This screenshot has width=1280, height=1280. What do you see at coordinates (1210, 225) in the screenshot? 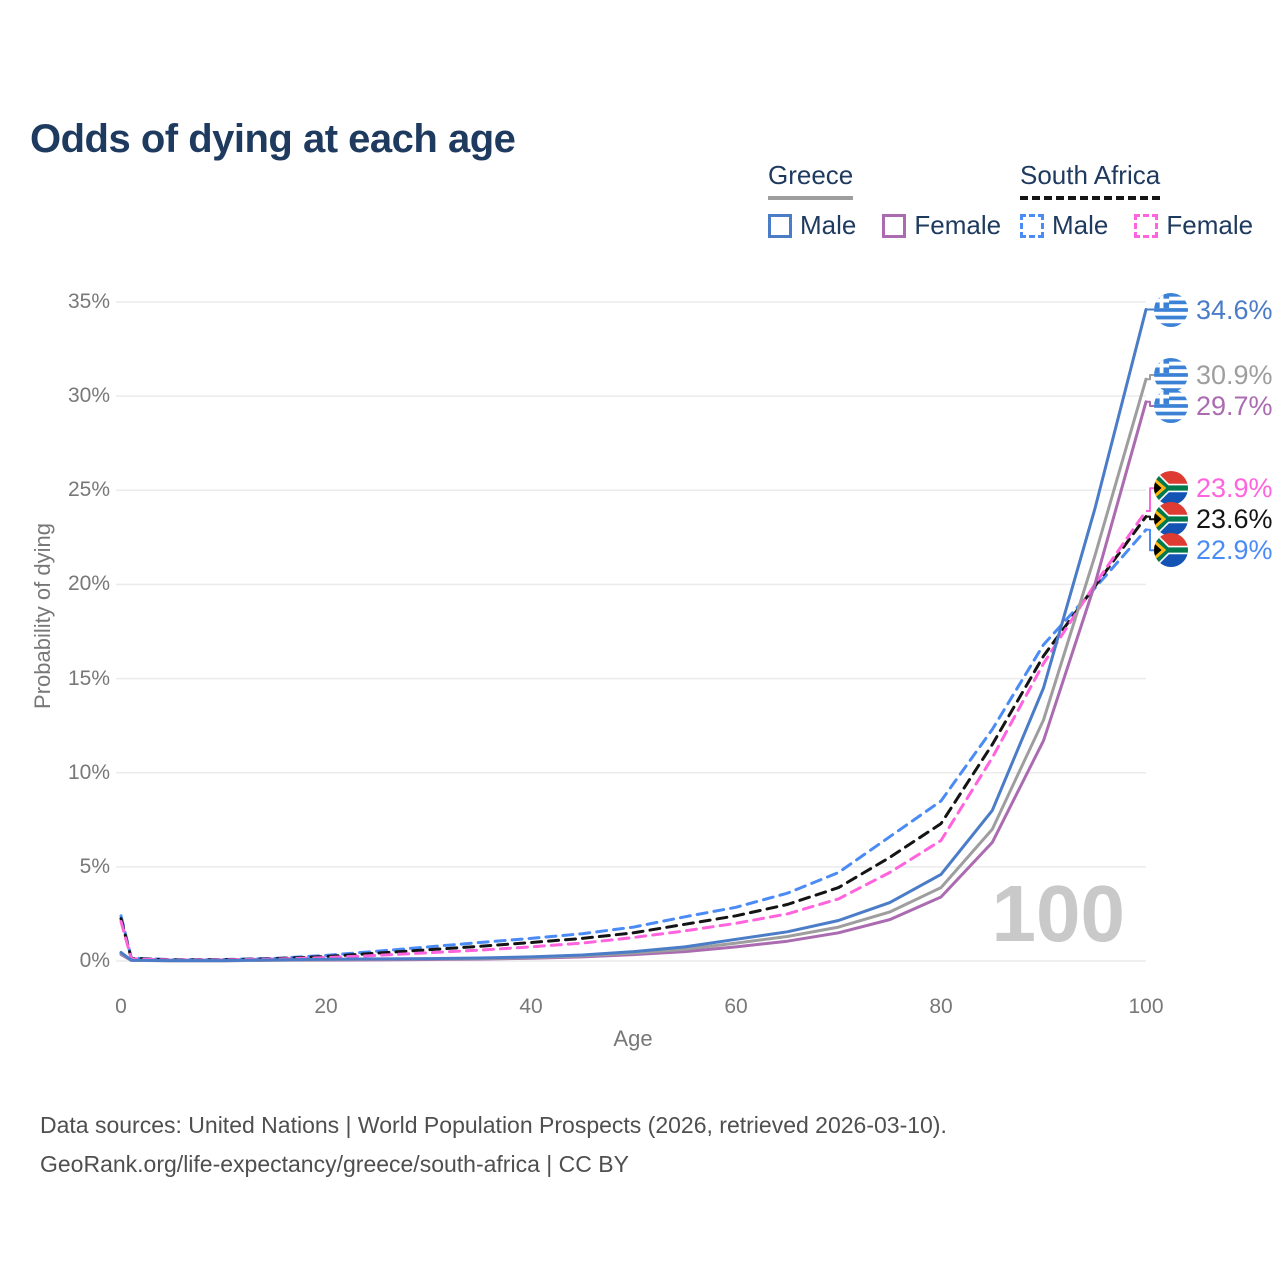
I see `legend-label-south-africa-female: Female` at bounding box center [1210, 225].